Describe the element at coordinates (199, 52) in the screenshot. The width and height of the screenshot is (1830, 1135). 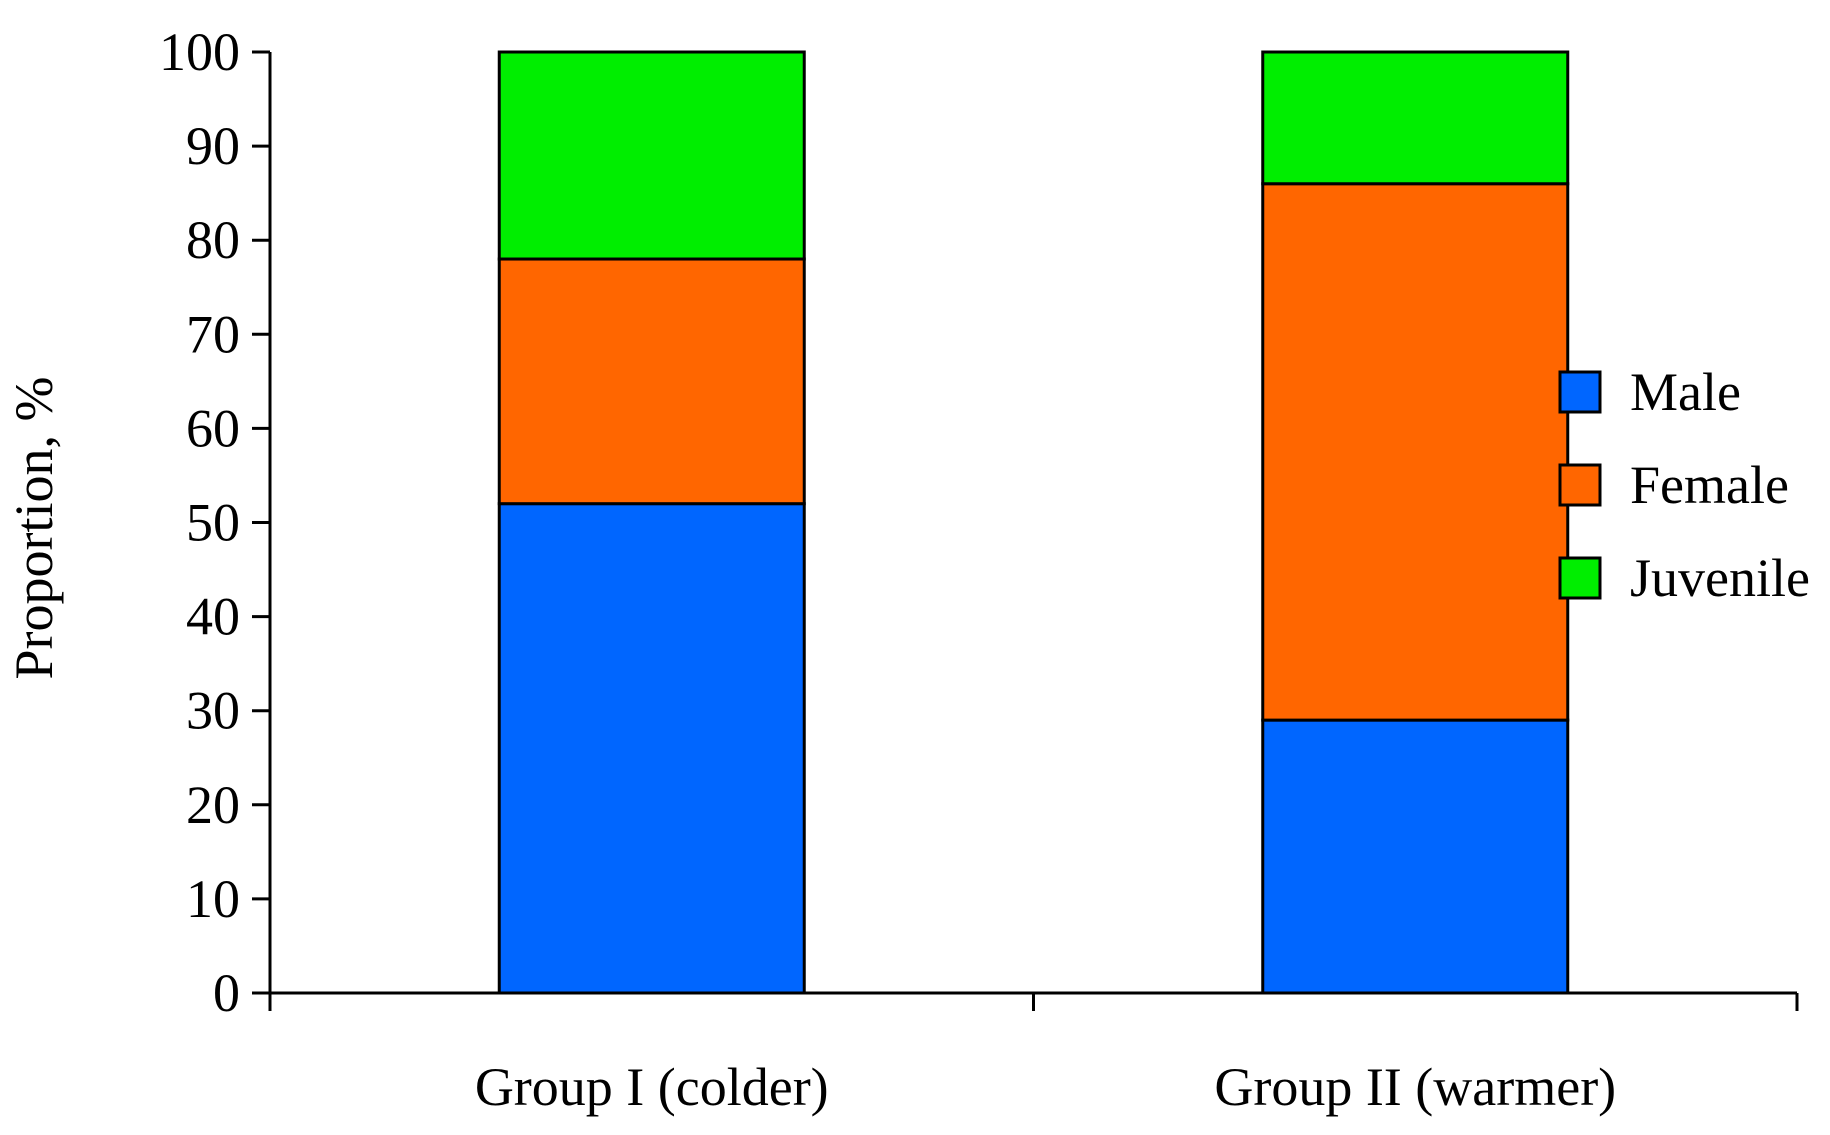
I see `y-tick-label: 100` at that location.